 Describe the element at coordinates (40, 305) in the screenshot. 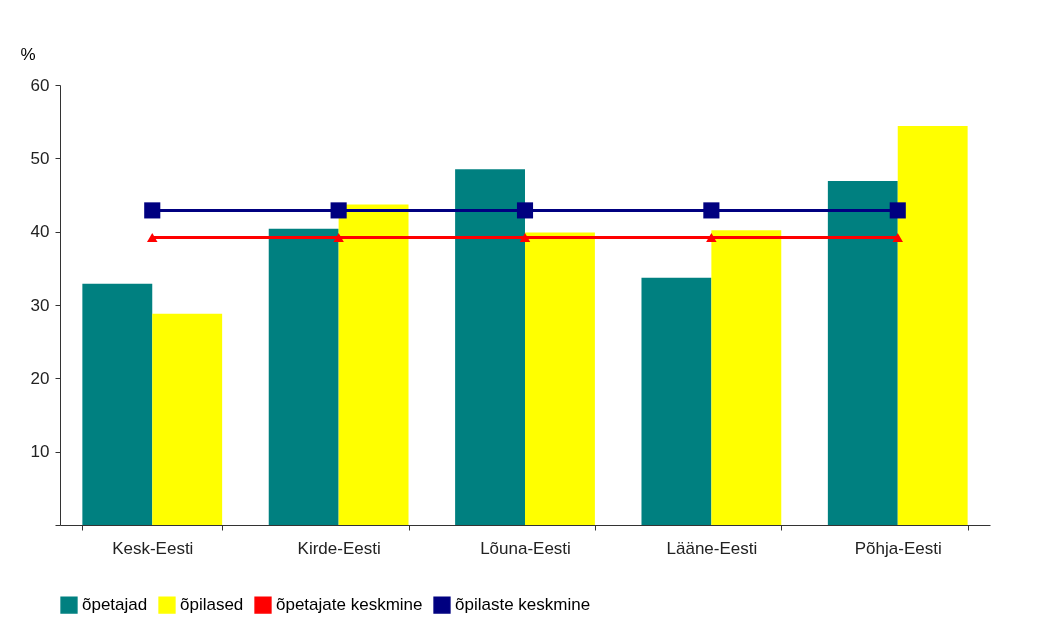

I see `y-tick-label: 30` at that location.